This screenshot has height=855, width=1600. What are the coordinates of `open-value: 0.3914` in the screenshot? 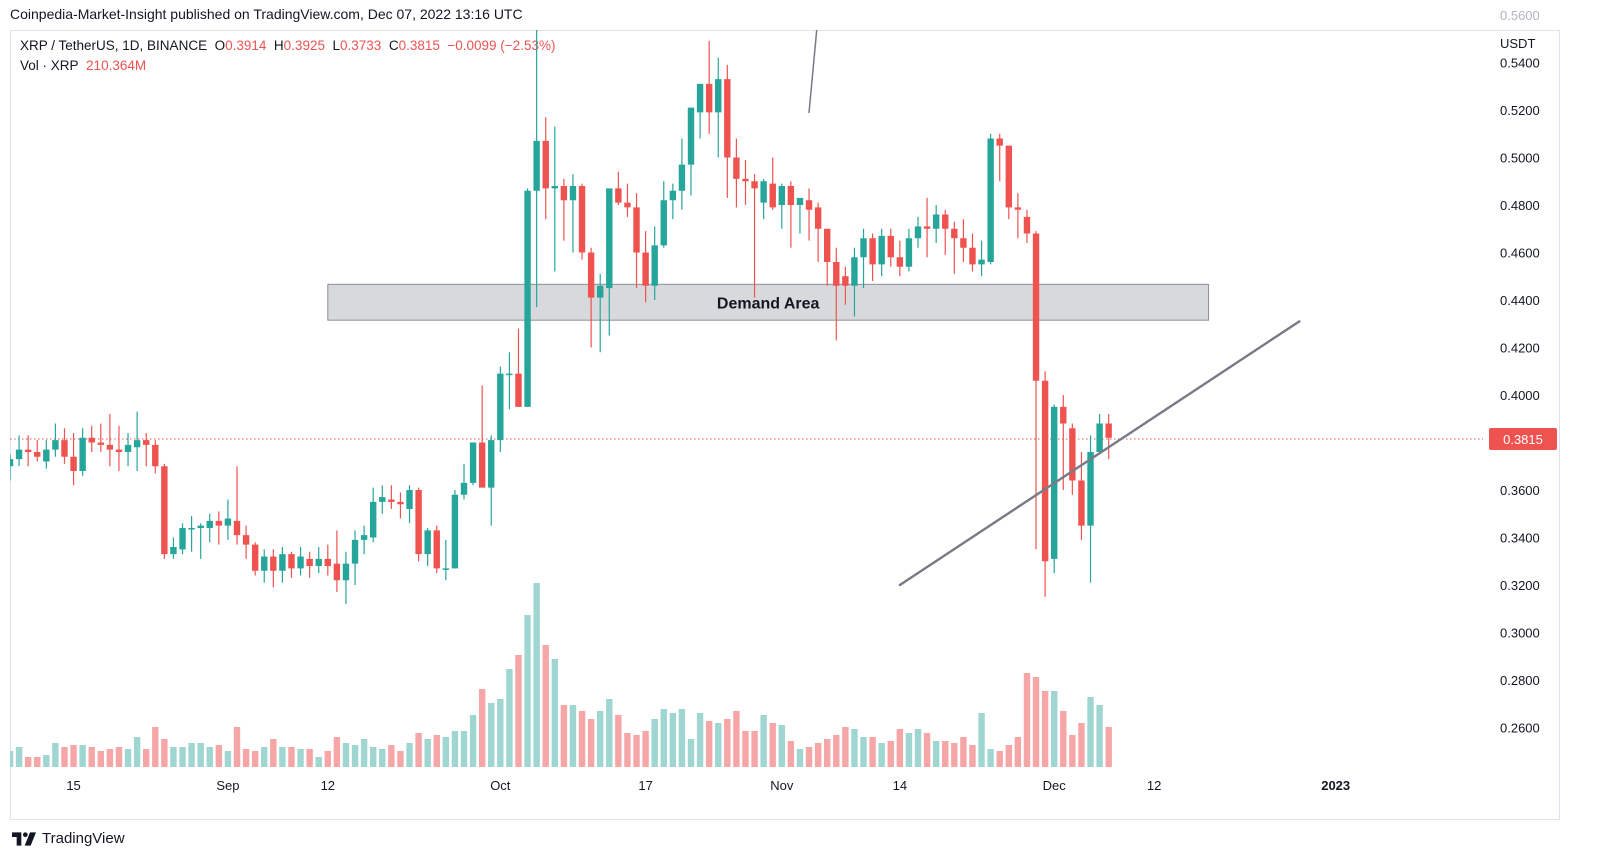 It's located at (246, 45).